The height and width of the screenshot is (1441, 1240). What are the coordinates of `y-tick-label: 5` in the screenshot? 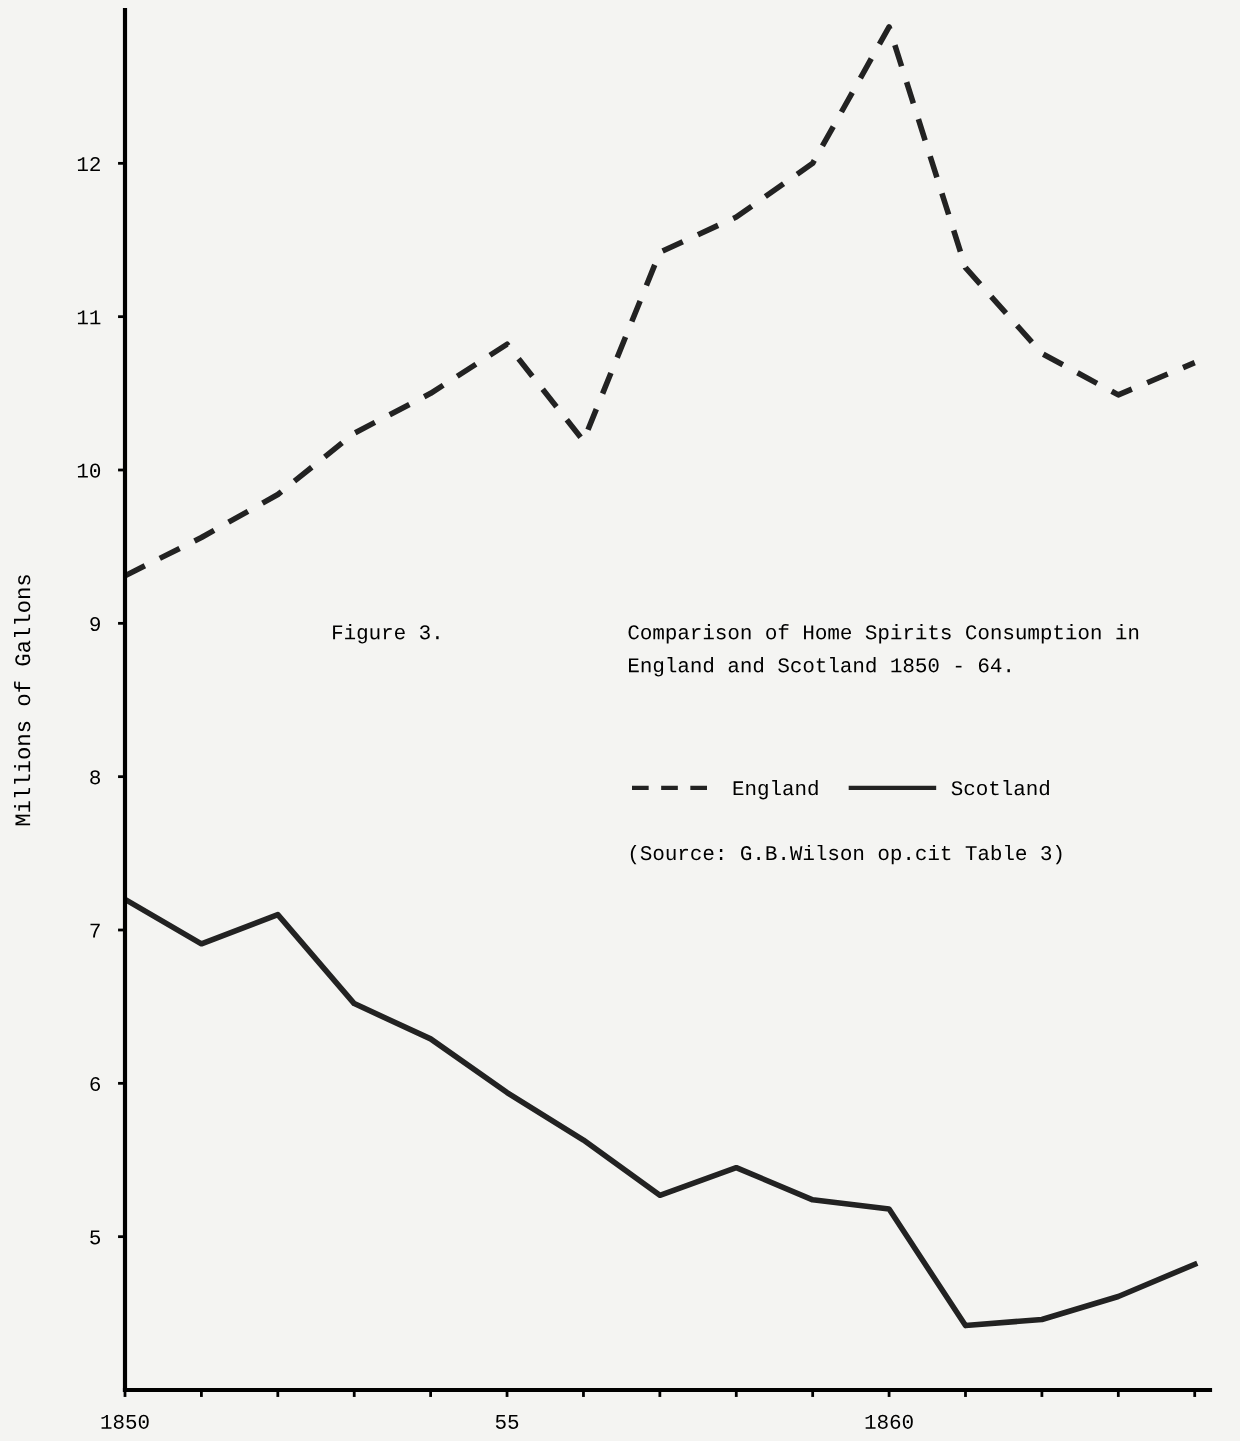 It's located at (95, 1237).